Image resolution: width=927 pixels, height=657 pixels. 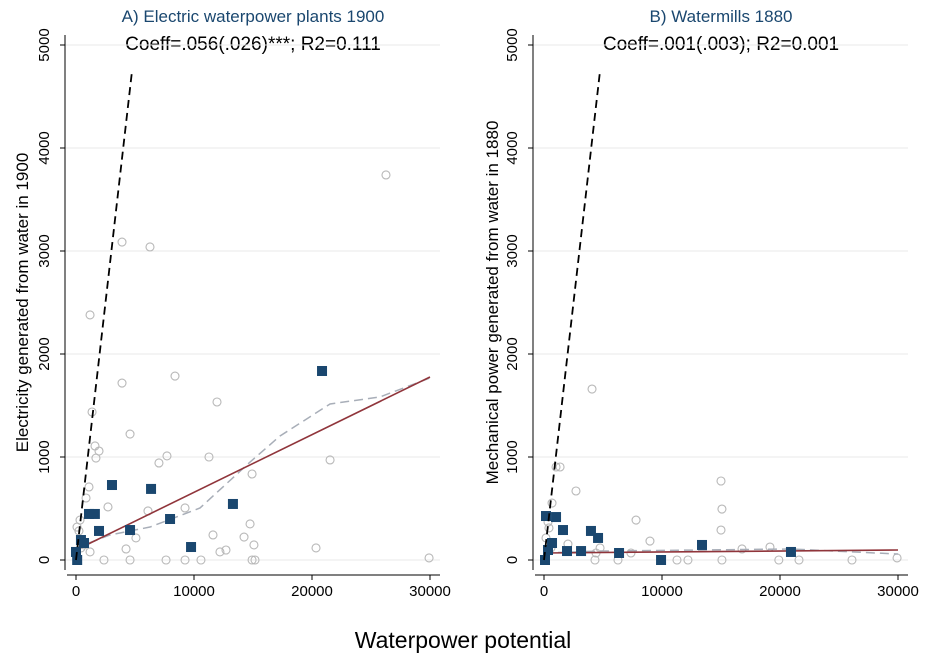 I want to click on y-axis-label: Electricity generated from water in 1900, so click(x=22, y=303).